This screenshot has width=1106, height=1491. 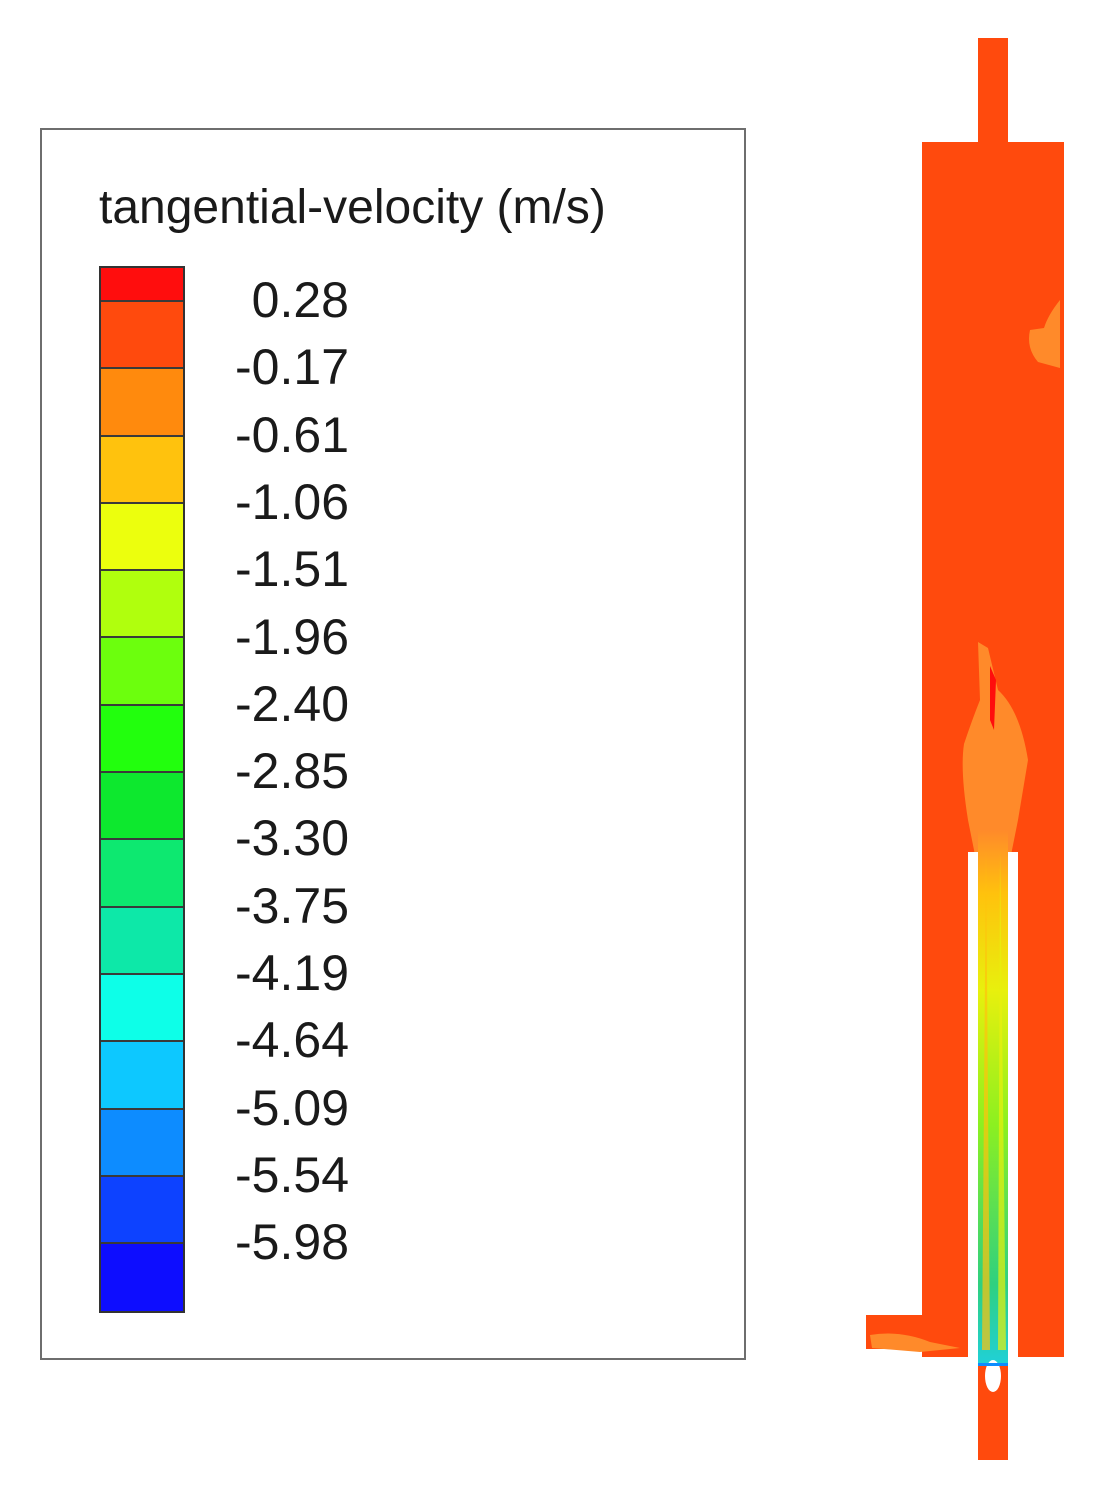 What do you see at coordinates (292, 771) in the screenshot?
I see `colorbar-tick-label: -2.85` at bounding box center [292, 771].